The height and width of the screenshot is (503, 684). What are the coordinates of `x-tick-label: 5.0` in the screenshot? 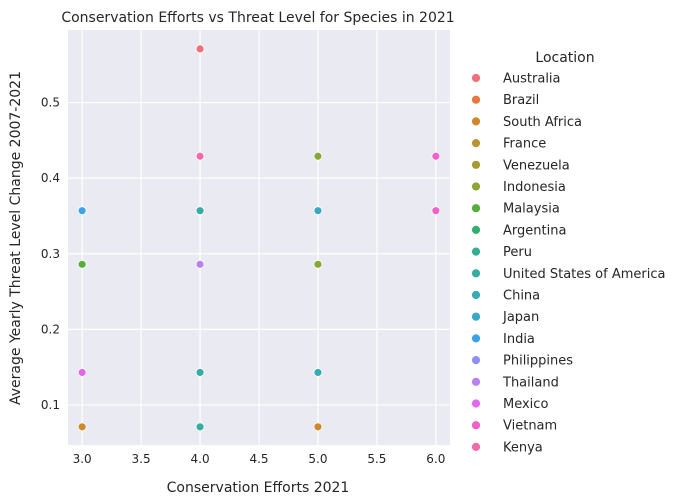 It's located at (317, 459).